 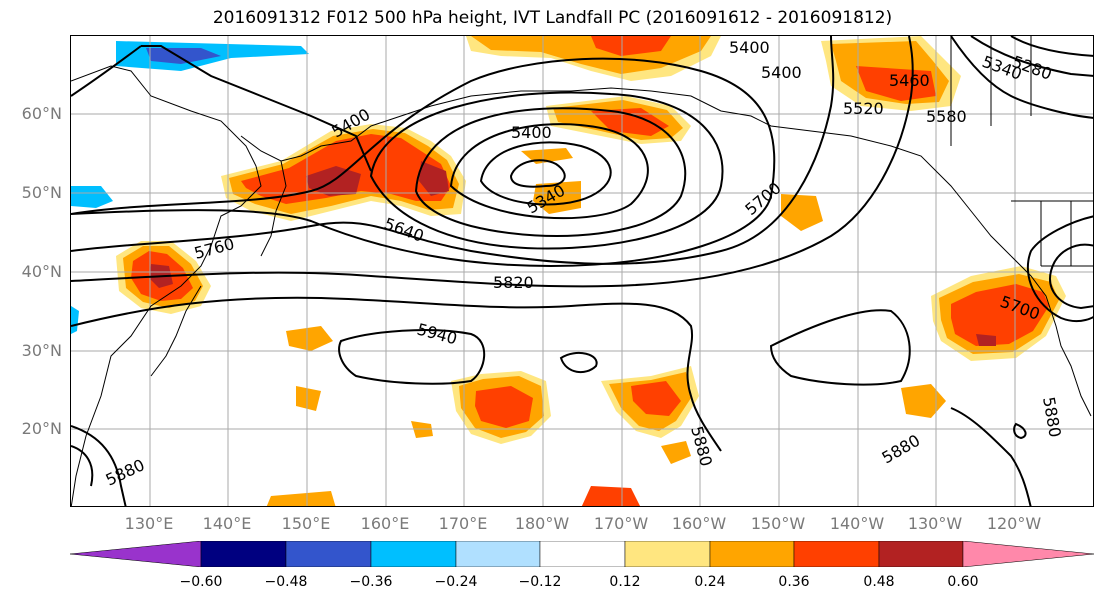 I want to click on contour-label: 5700, so click(x=762, y=198).